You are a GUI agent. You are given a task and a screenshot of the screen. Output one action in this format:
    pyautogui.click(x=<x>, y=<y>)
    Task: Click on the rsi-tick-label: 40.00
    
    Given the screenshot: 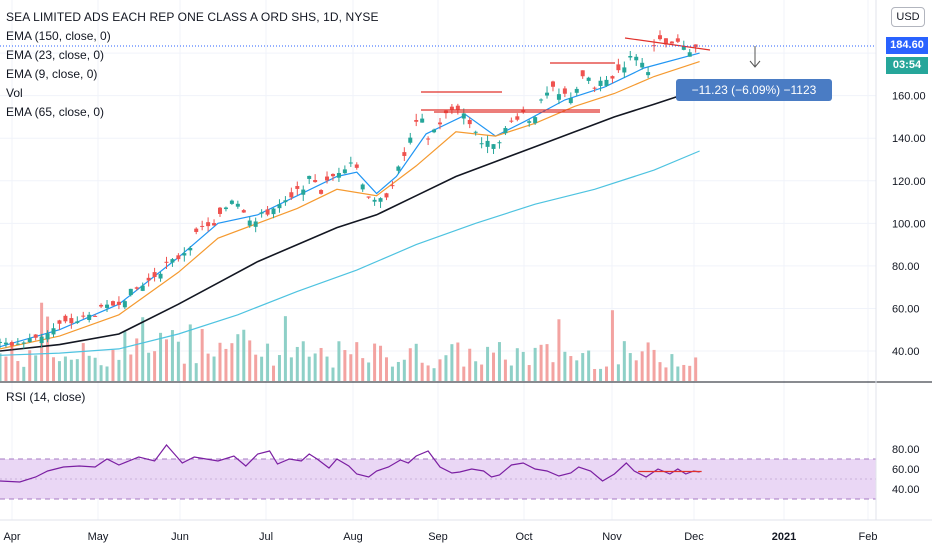 What is the action you would take?
    pyautogui.click(x=906, y=490)
    